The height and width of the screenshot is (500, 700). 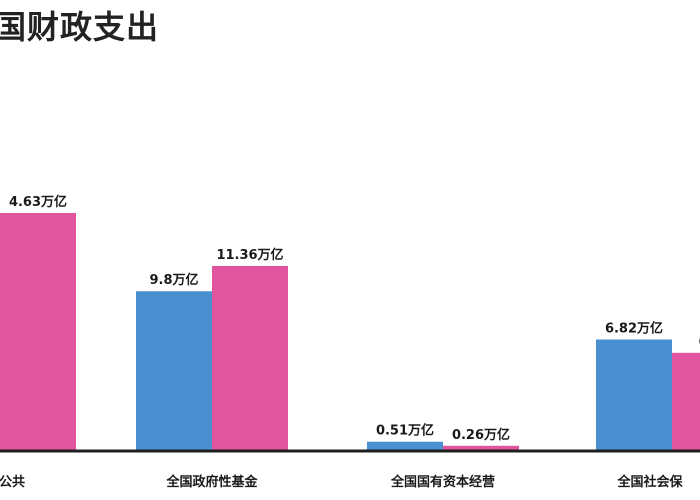 I want to click on chart-title: 国财政支出, so click(x=80, y=27).